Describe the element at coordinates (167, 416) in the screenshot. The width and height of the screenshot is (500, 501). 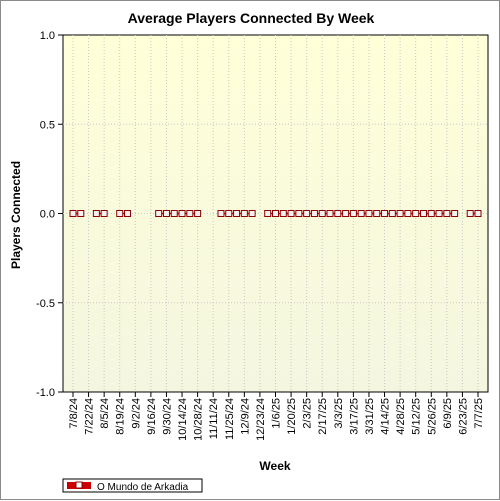
I see `x-tick-label: 9/30/24` at that location.